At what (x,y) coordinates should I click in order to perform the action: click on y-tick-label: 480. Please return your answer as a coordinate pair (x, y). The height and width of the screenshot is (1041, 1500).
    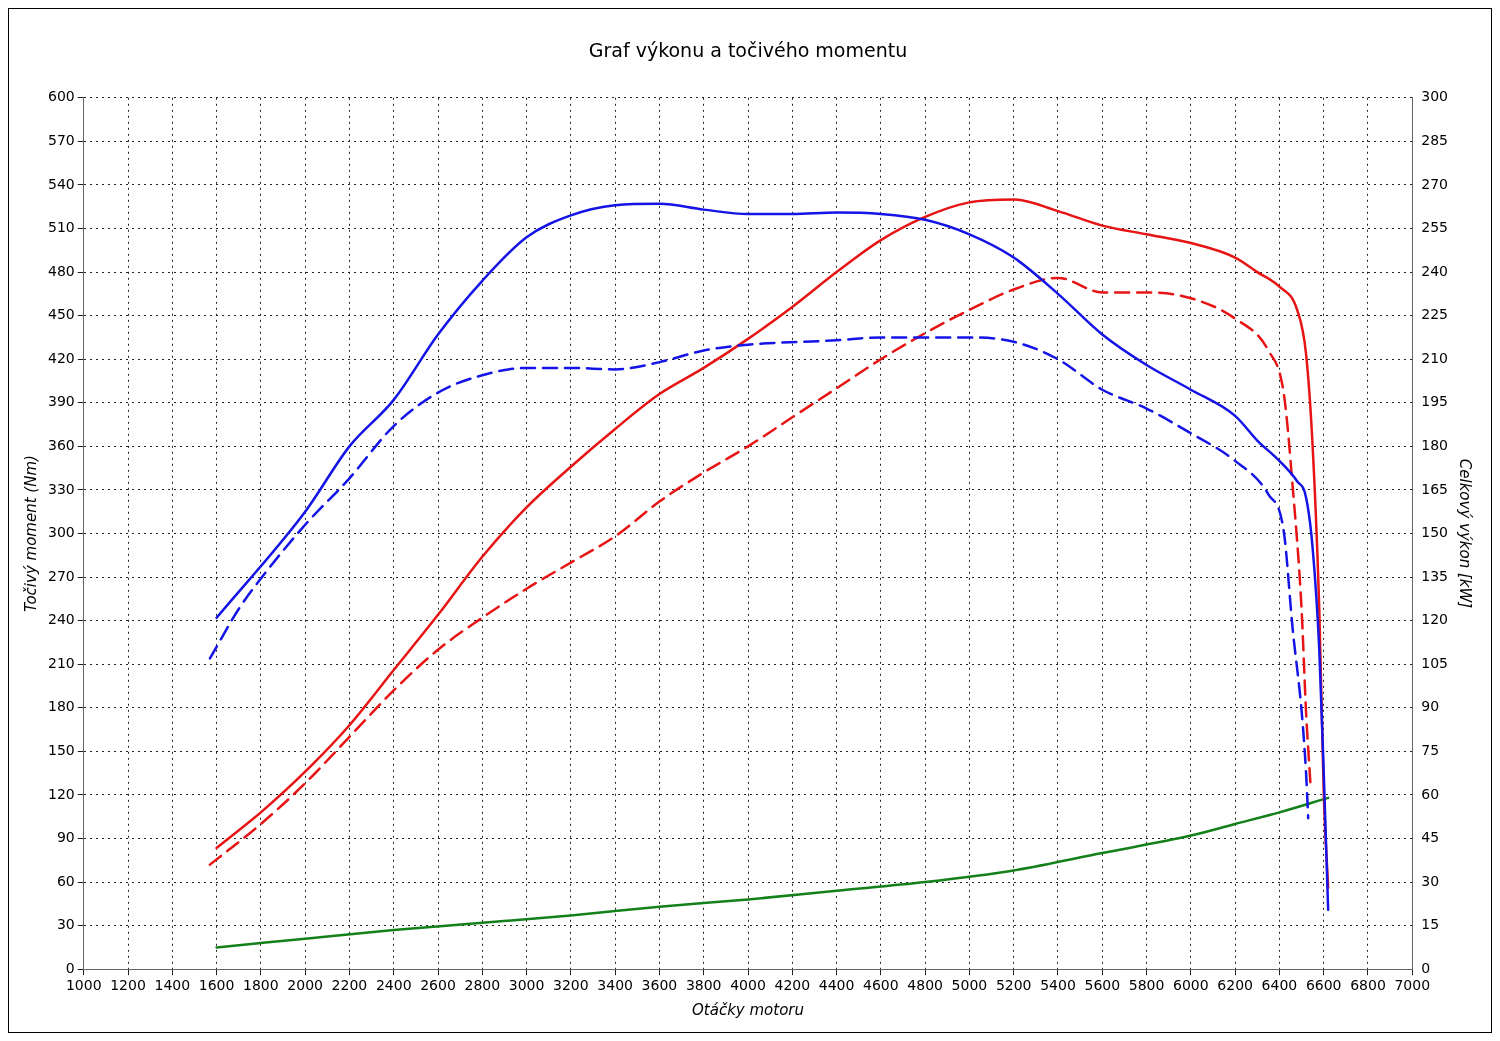
    Looking at the image, I should click on (61, 270).